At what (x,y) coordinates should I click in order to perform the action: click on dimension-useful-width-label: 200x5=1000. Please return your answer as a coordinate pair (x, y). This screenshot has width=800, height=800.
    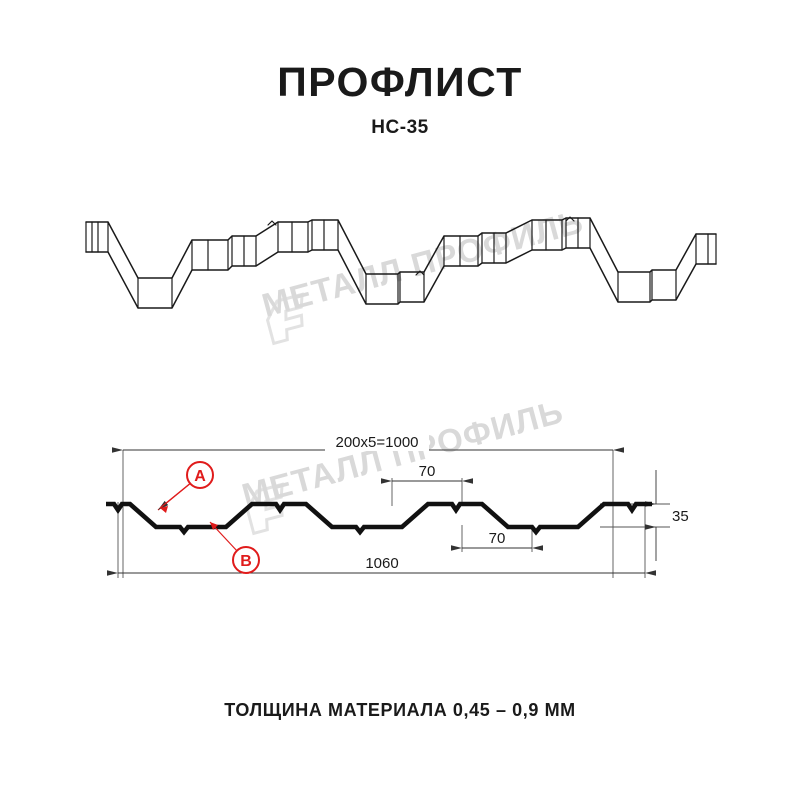
    Looking at the image, I should click on (377, 442).